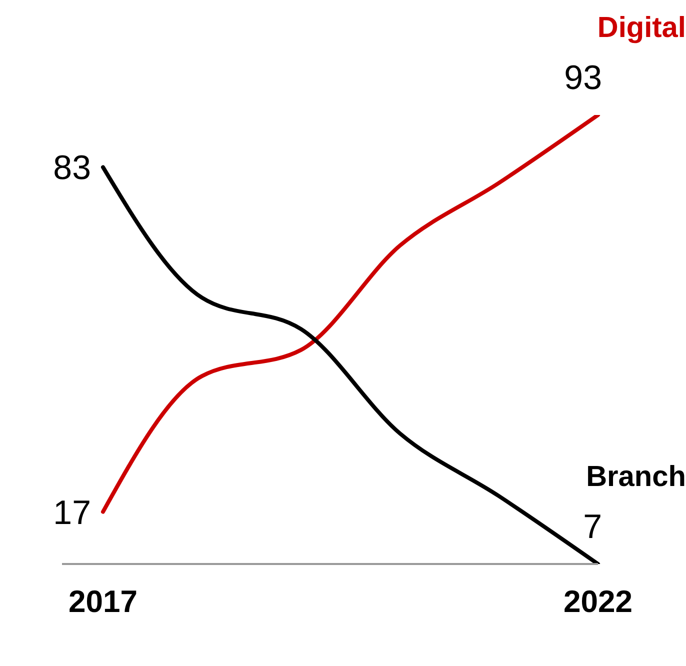 This screenshot has width=686, height=666. What do you see at coordinates (598, 602) in the screenshot?
I see `x-tick-label: 2022` at bounding box center [598, 602].